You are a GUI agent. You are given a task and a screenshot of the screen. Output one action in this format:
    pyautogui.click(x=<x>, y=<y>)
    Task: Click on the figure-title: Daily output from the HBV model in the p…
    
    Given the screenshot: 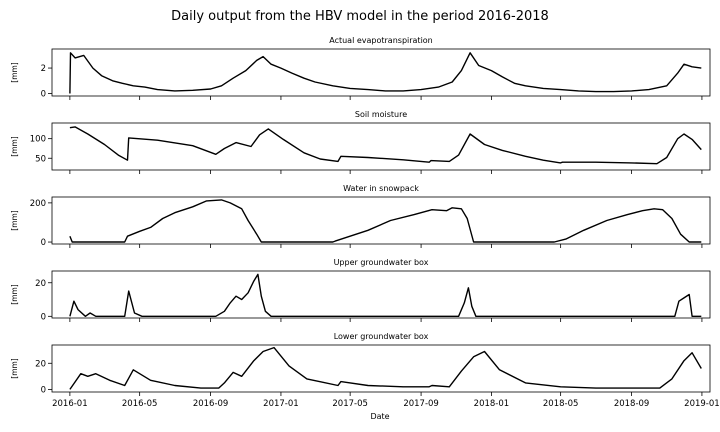 What is the action you would take?
    pyautogui.click(x=360, y=16)
    